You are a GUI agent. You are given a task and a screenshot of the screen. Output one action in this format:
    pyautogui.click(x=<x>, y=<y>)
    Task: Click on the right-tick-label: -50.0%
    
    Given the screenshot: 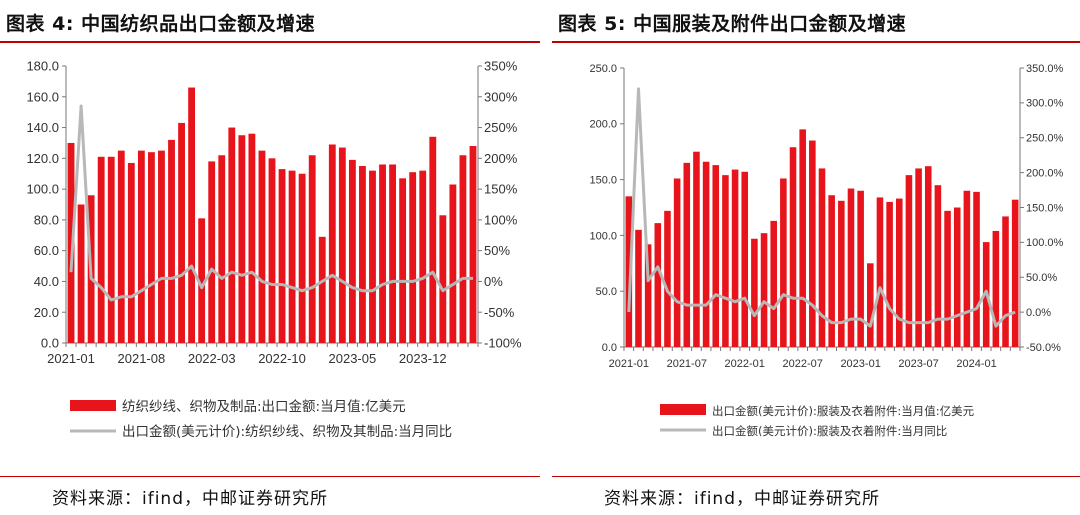 What is the action you would take?
    pyautogui.click(x=1043, y=348)
    